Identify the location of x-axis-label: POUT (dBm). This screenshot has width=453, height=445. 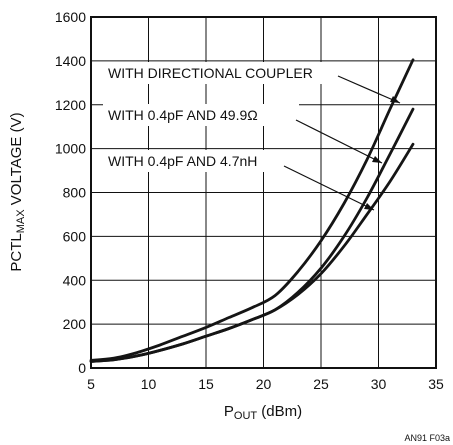
(263, 412).